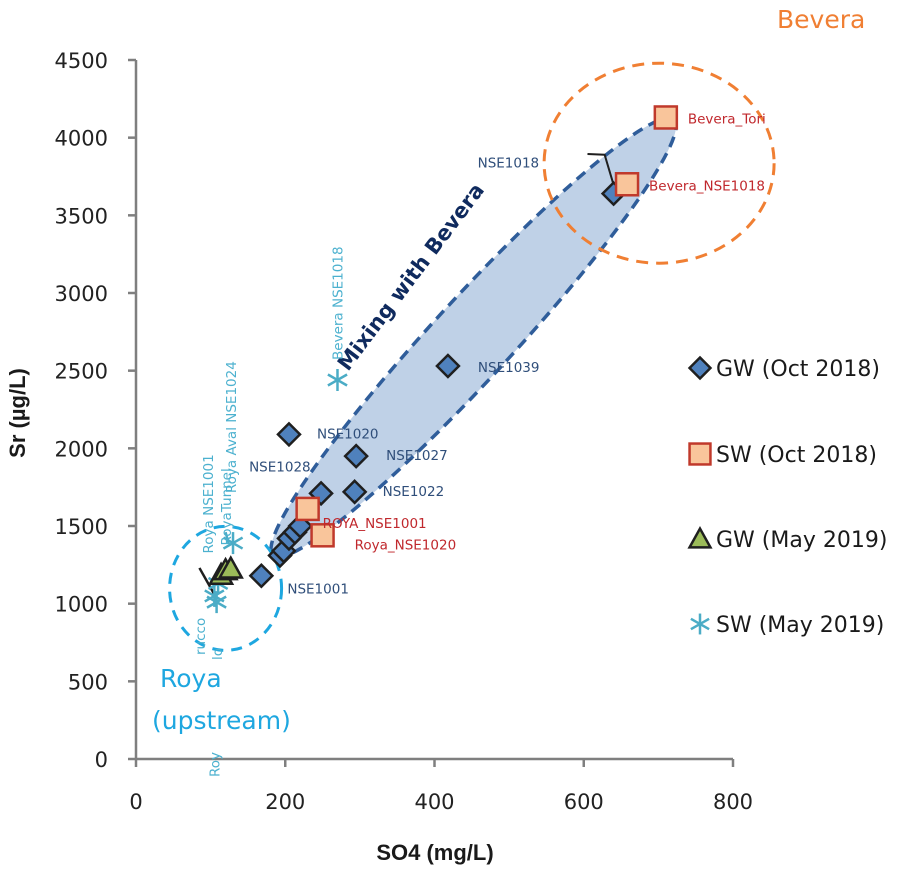 This screenshot has width=920, height=872. What do you see at coordinates (798, 369) in the screenshot?
I see `legend-label: GW (Oct 2018)` at bounding box center [798, 369].